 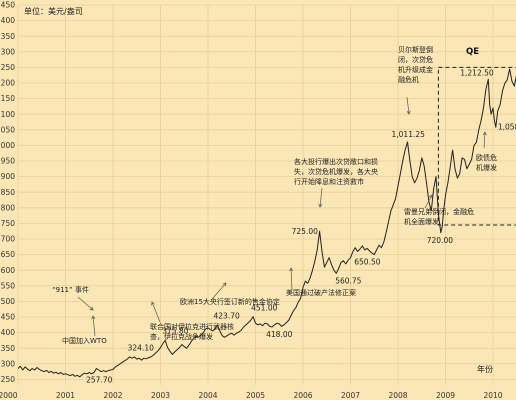 I want to click on annotation-line: 贝尔斯登倒, so click(x=415, y=49).